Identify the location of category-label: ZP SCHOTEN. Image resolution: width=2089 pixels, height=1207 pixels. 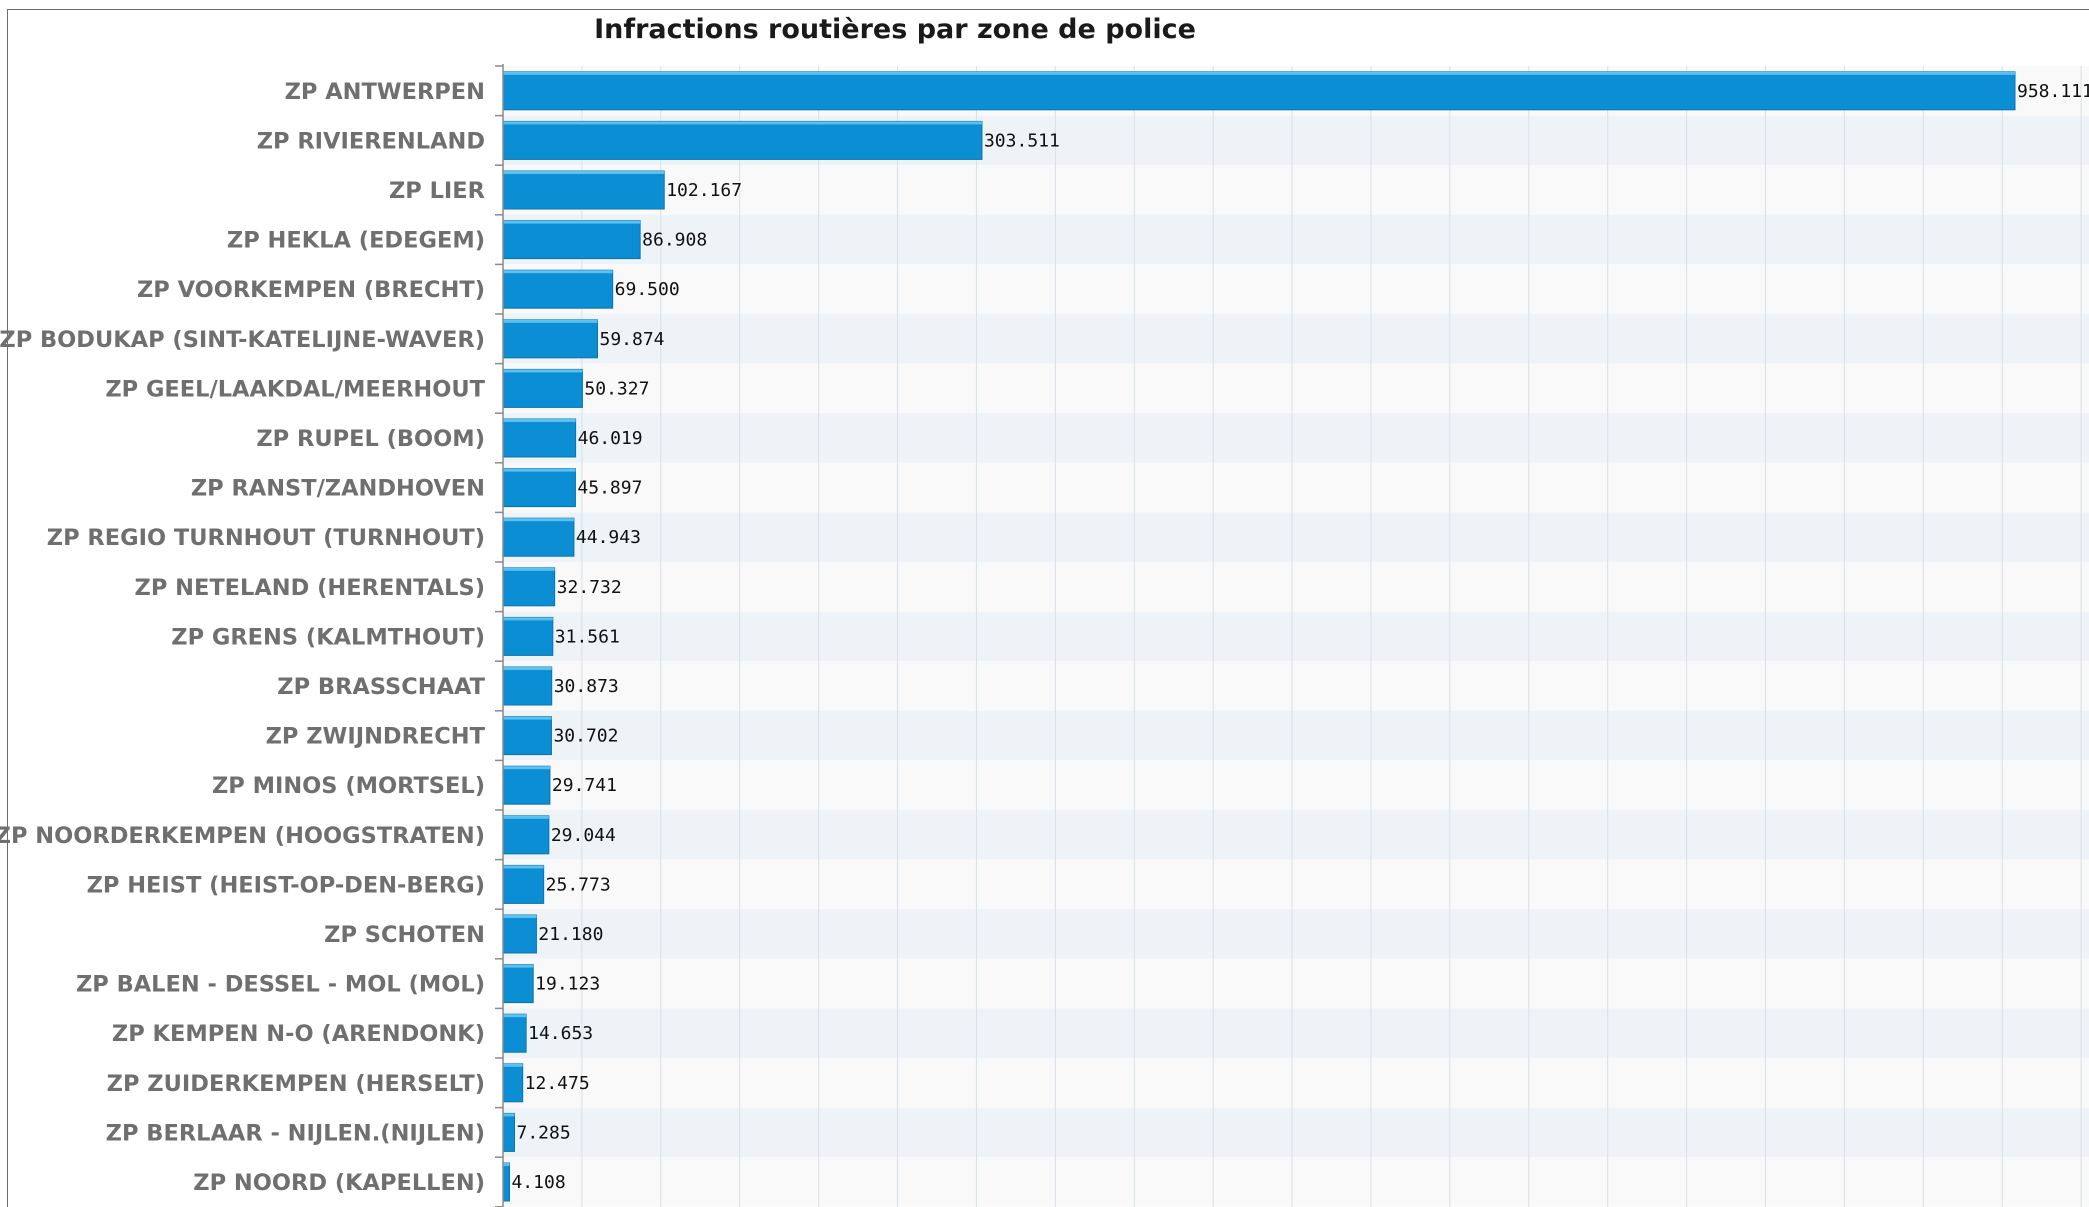
(404, 935).